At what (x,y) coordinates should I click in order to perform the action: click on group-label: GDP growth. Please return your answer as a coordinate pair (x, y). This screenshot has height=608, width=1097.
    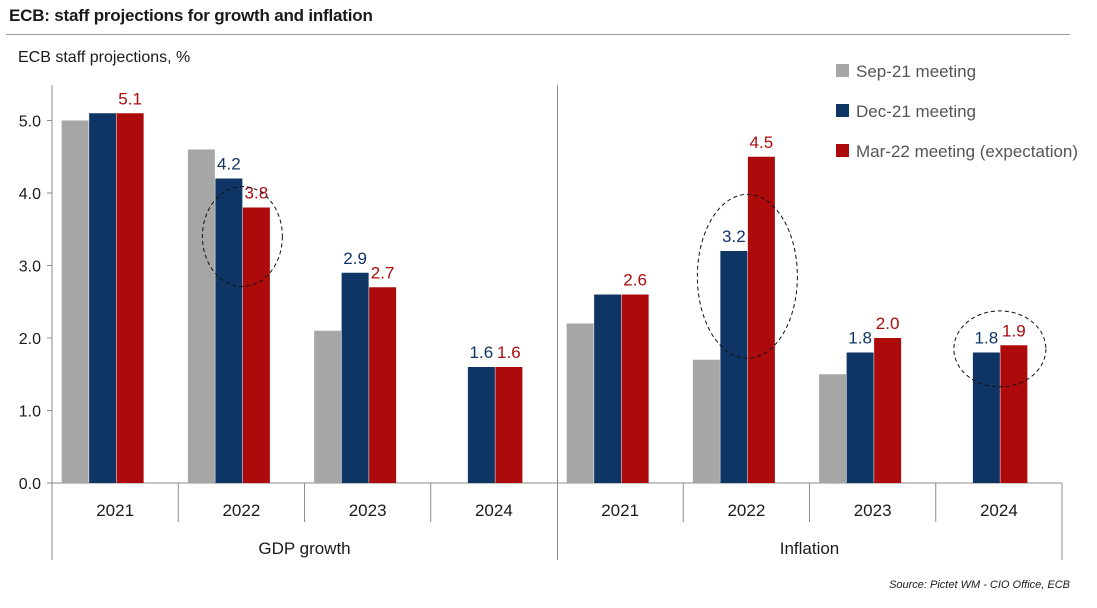
    Looking at the image, I should click on (304, 548).